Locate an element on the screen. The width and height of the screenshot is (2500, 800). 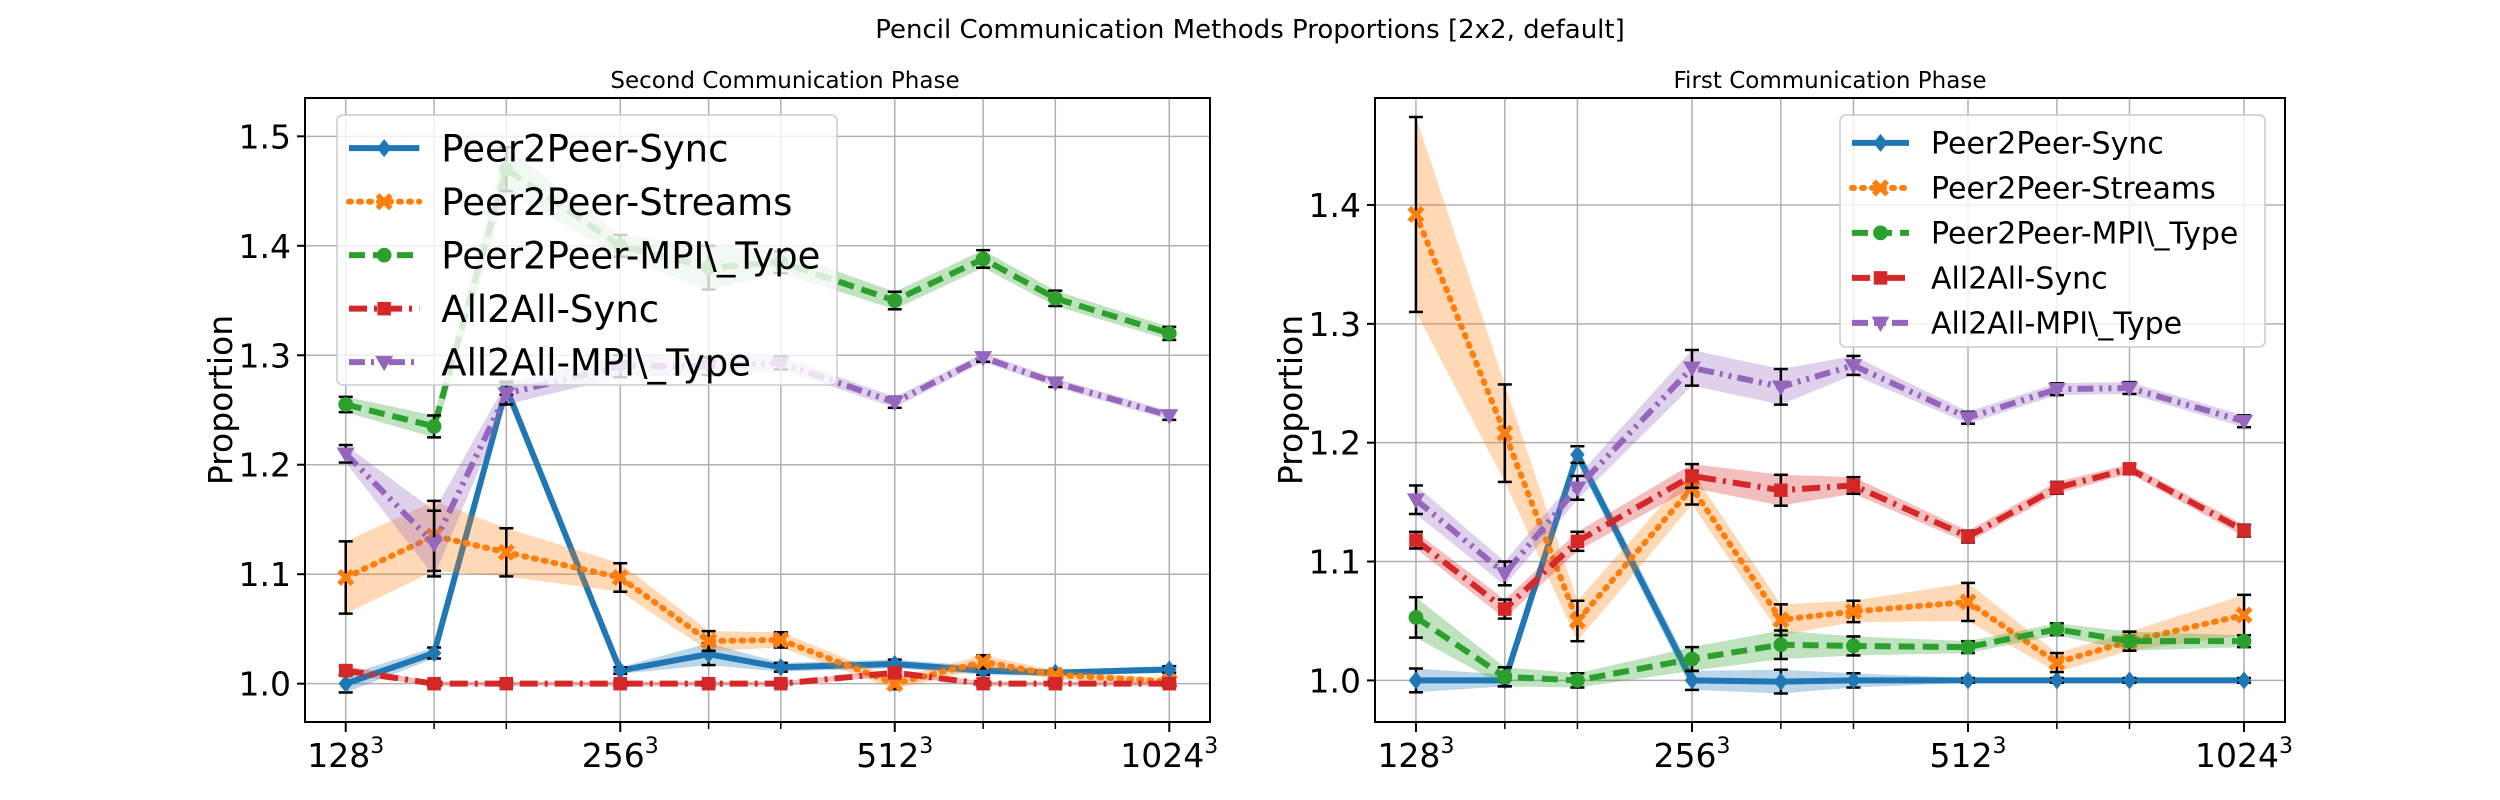
y-tick-label: 1.0 is located at coordinates (265, 684).